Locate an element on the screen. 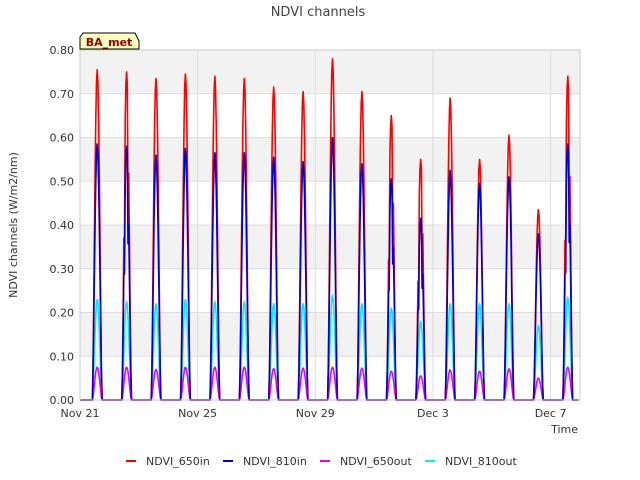 This screenshot has width=640, height=480. chart-title: NDVI channels is located at coordinates (318, 12).